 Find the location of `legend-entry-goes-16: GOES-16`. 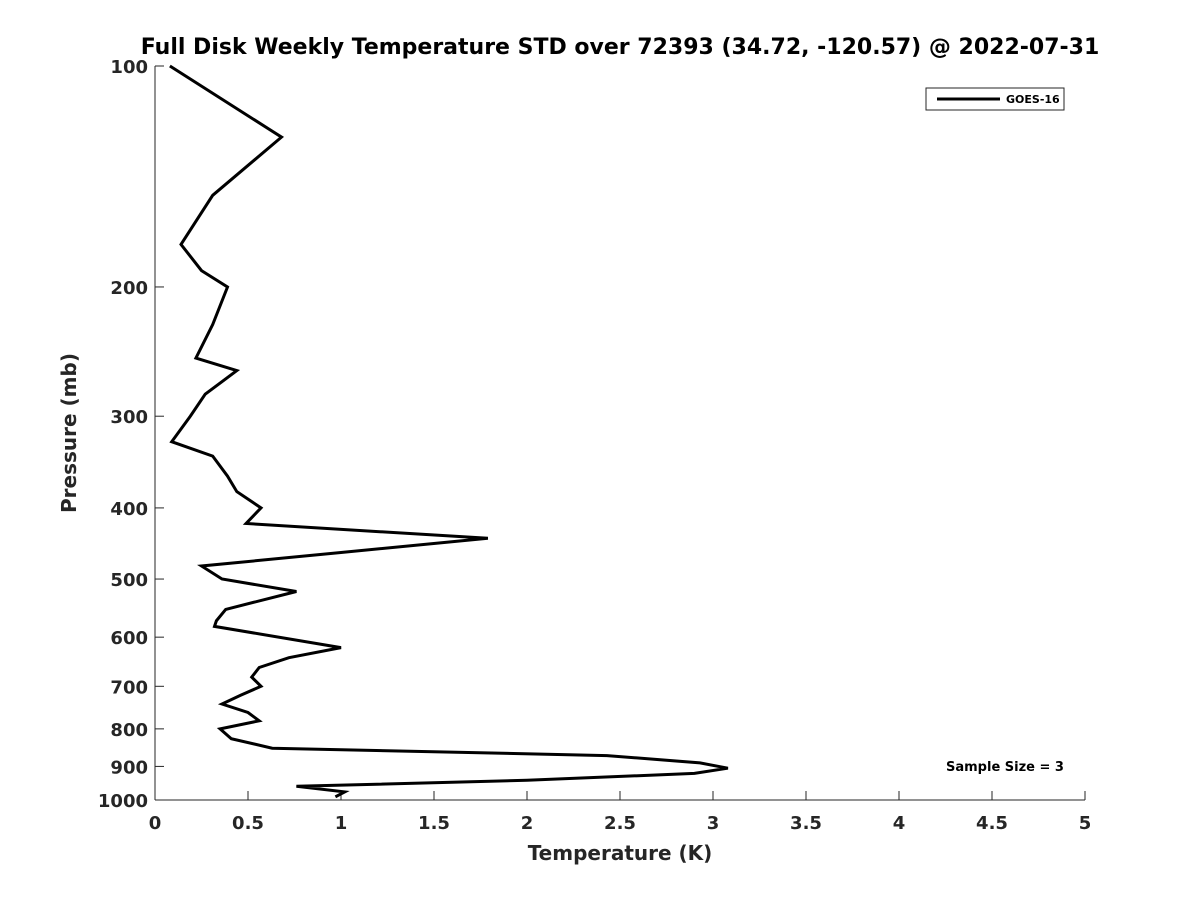

legend-entry-goes-16: GOES-16 is located at coordinates (1033, 99).